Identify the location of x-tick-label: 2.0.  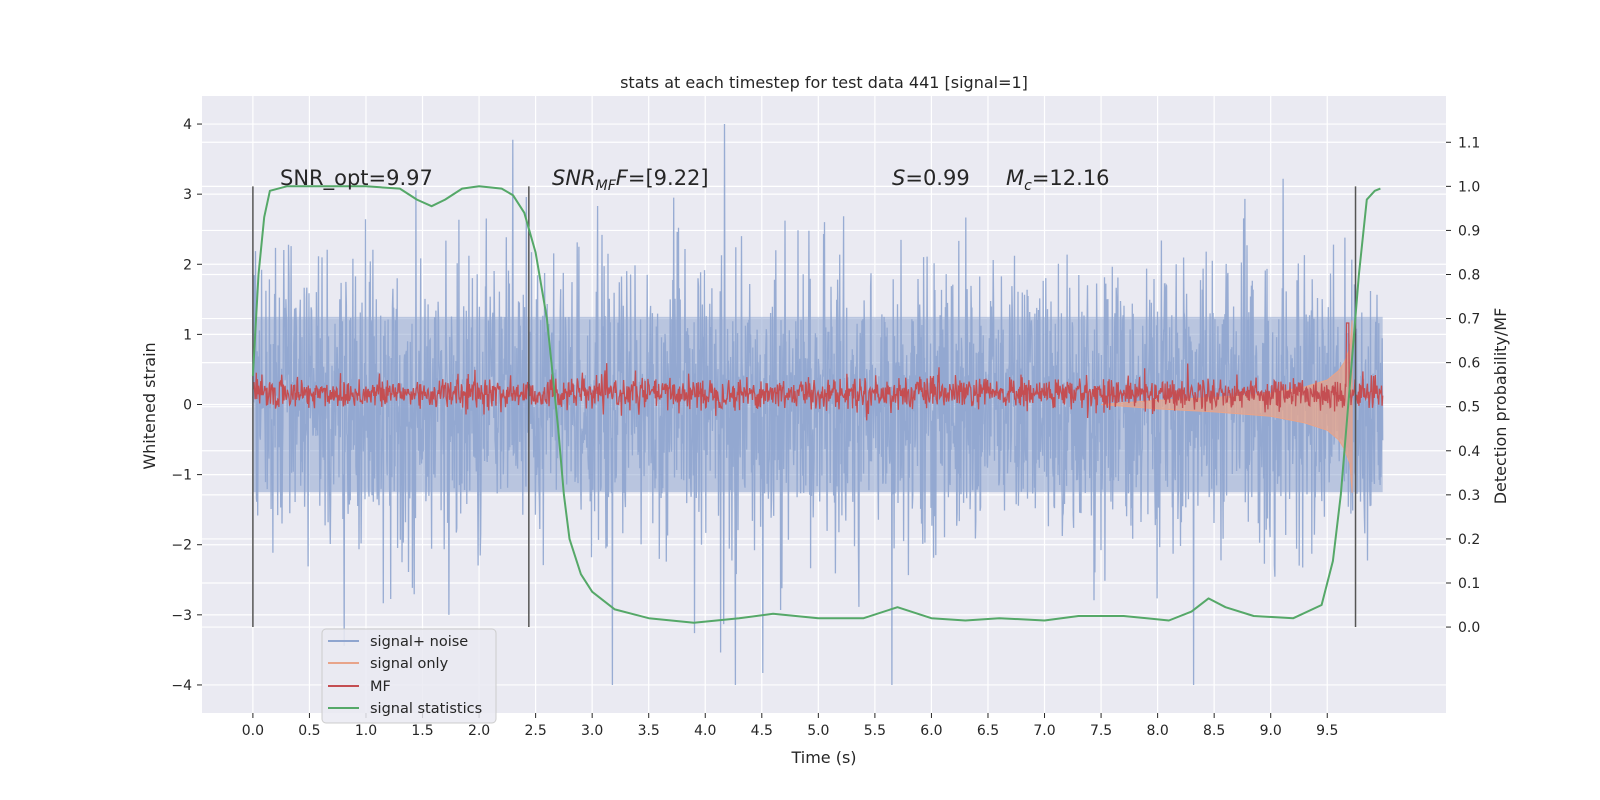
(479, 731).